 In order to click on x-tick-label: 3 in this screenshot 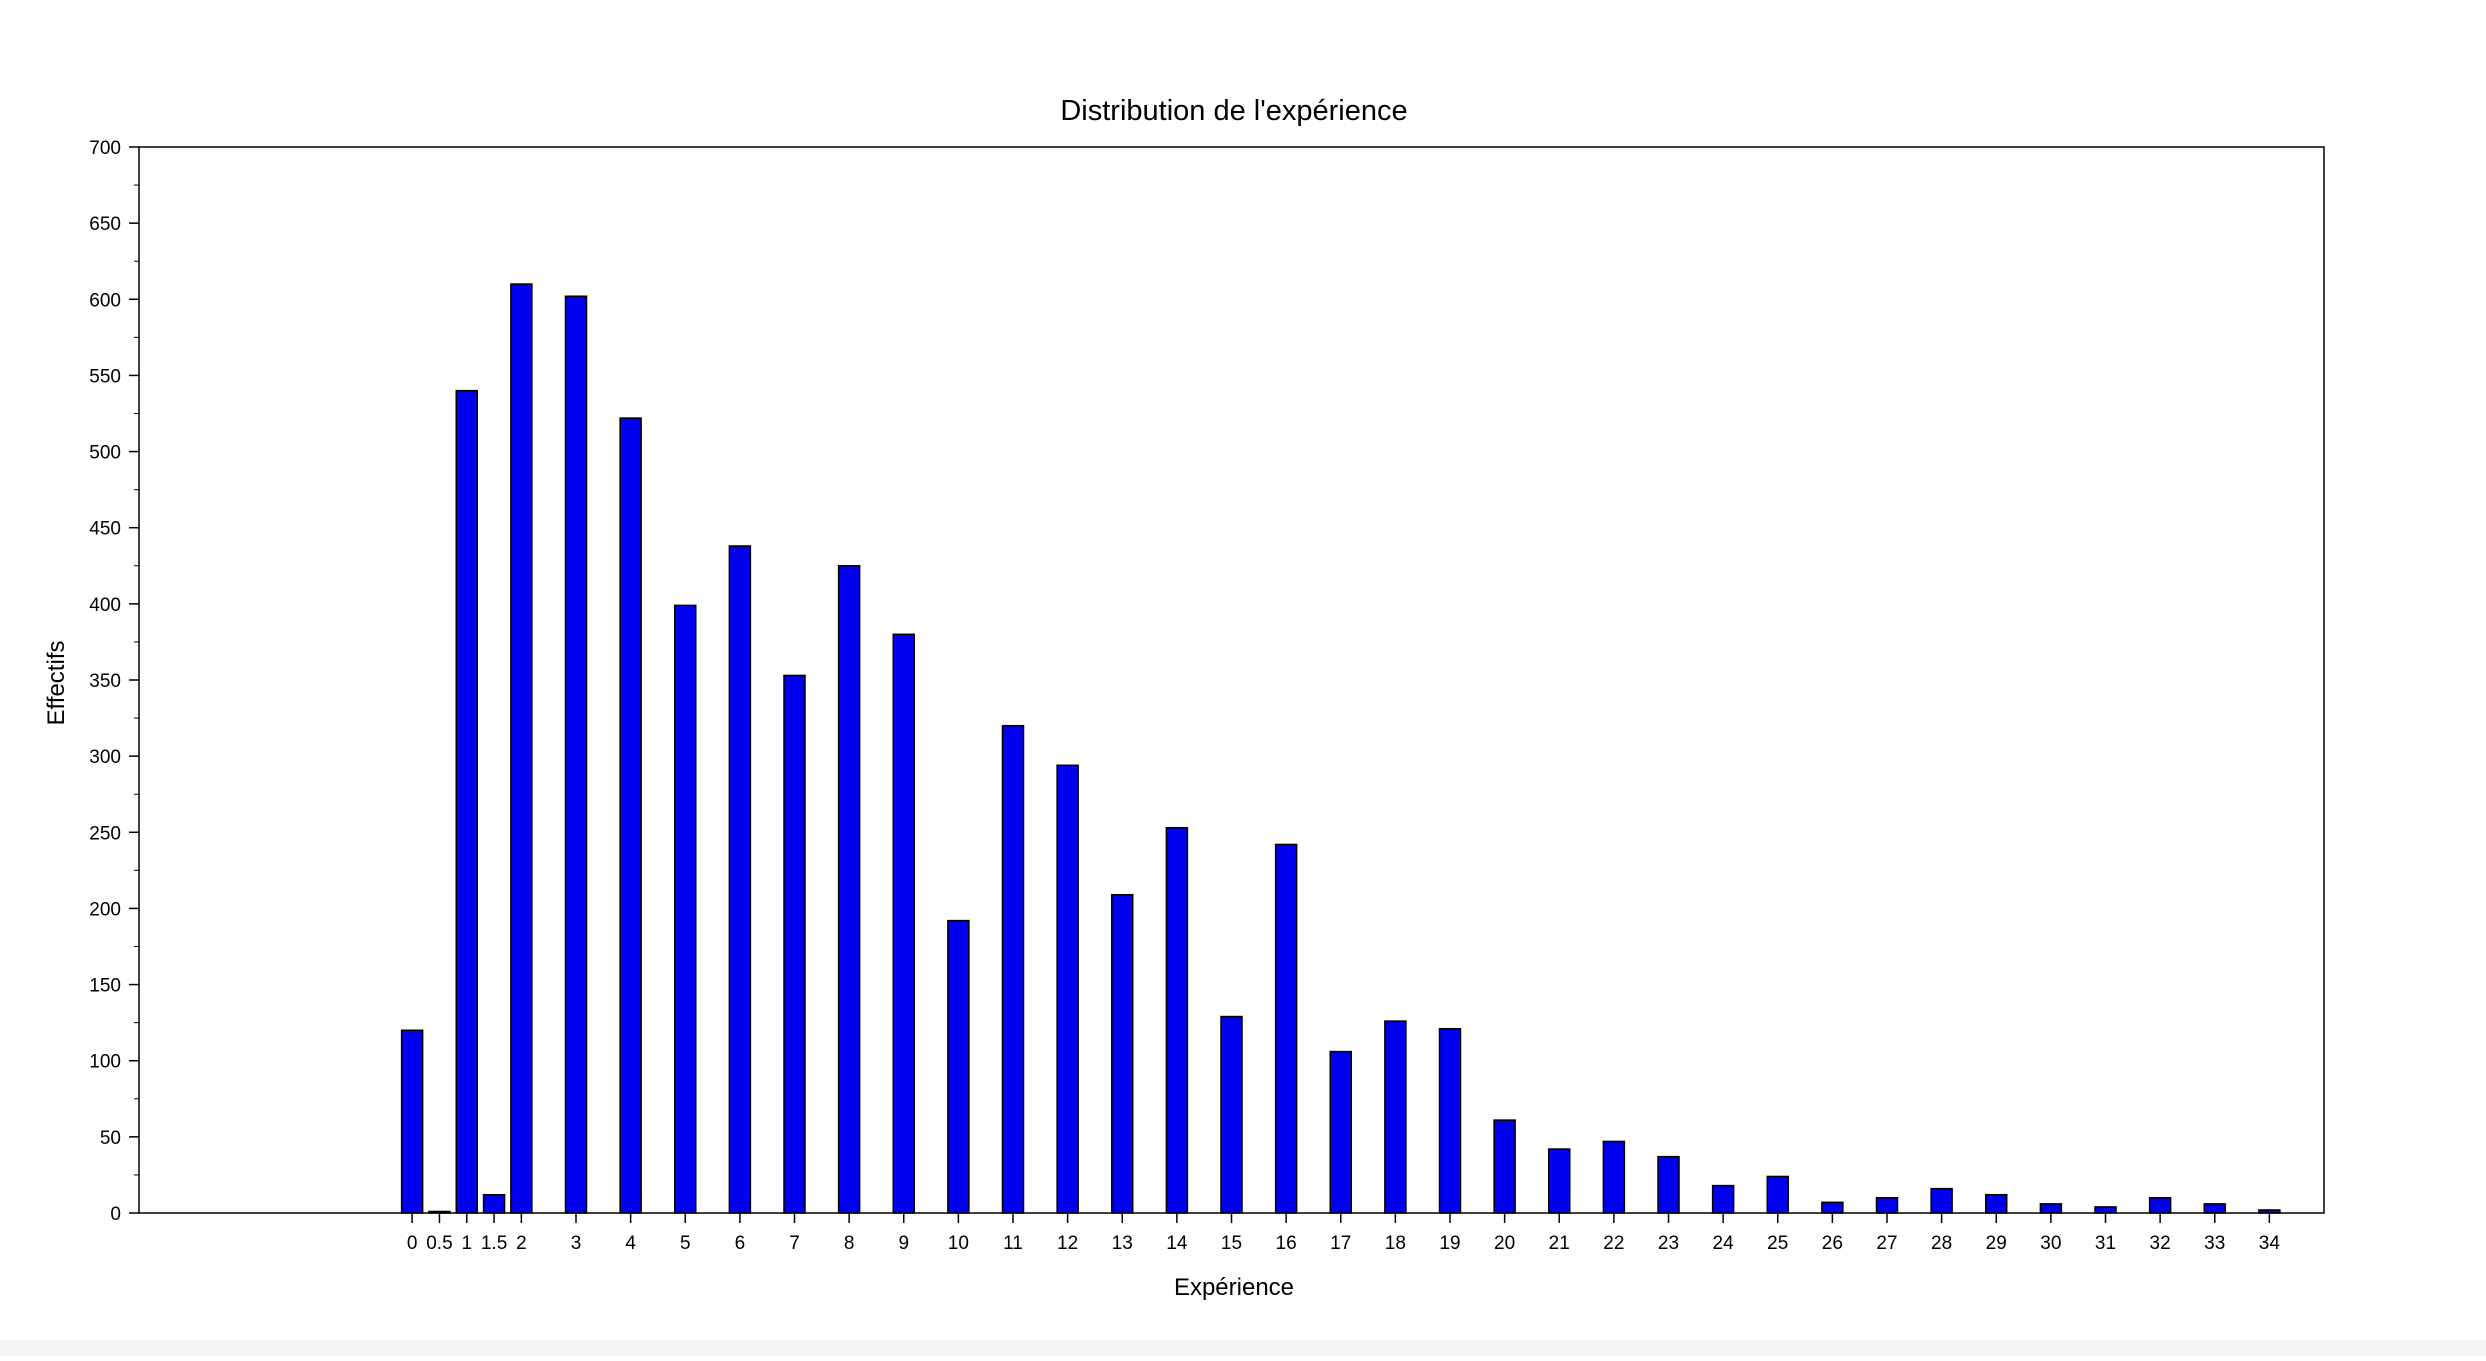, I will do `click(576, 1243)`.